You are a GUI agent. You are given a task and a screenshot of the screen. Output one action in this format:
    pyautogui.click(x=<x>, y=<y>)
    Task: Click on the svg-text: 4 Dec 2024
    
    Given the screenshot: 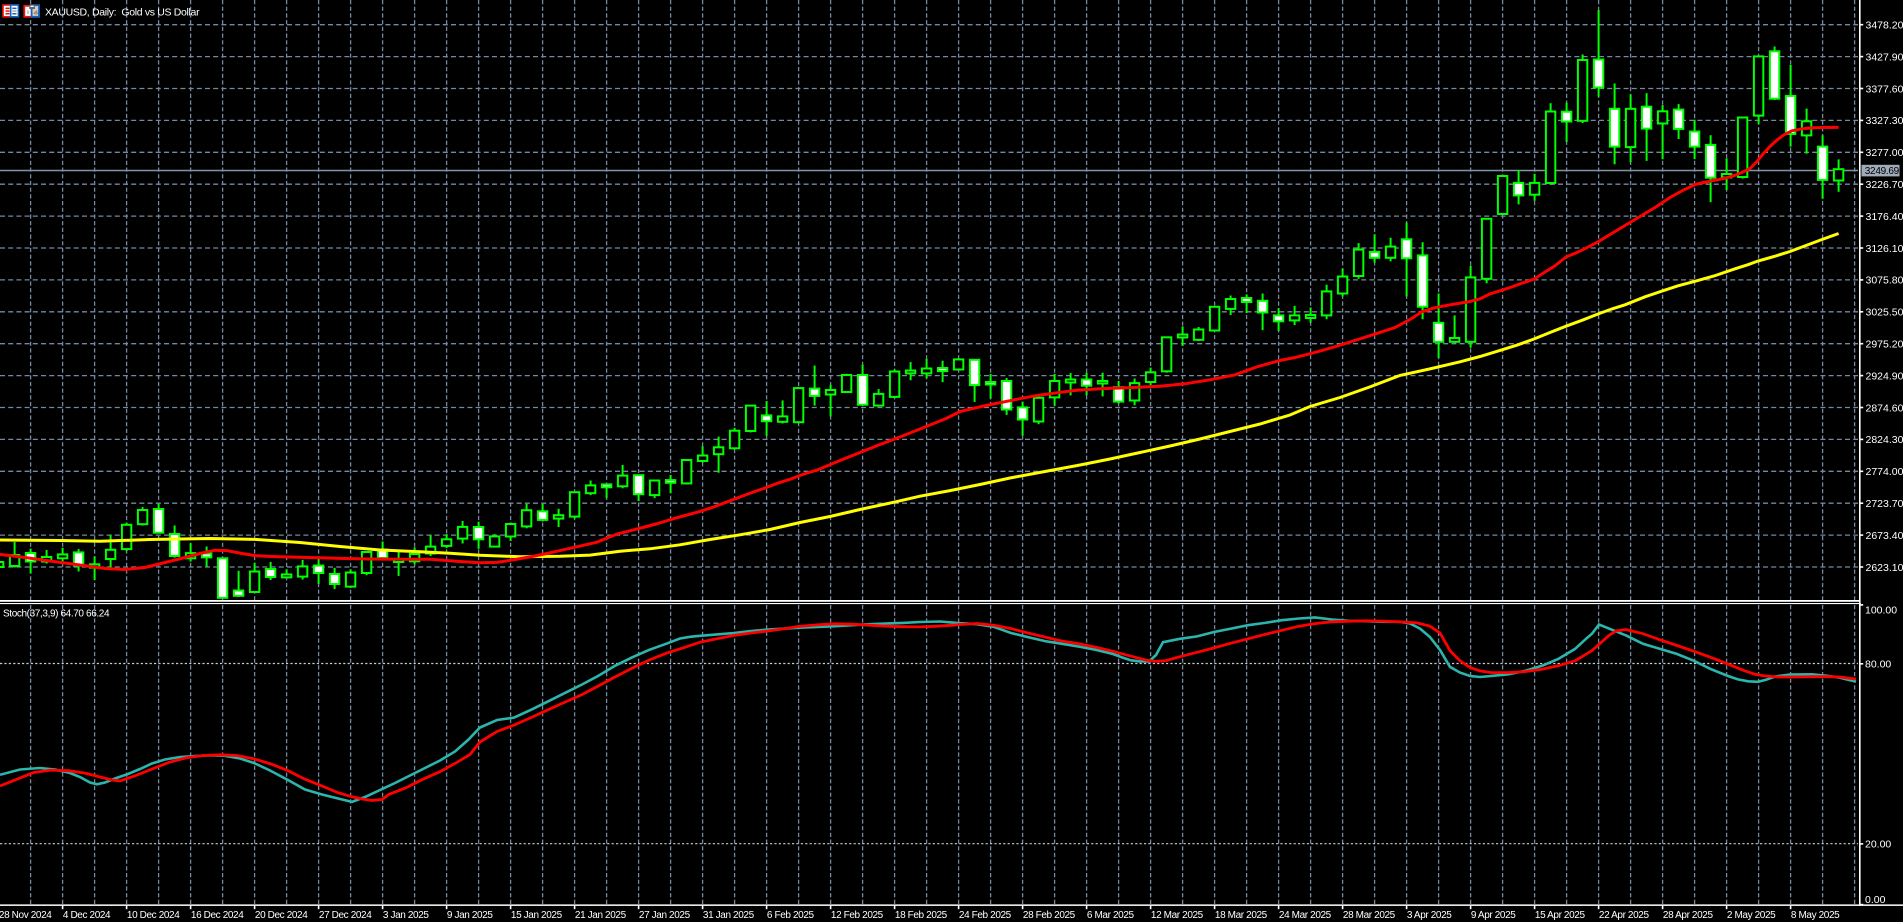 What is the action you would take?
    pyautogui.click(x=87, y=915)
    